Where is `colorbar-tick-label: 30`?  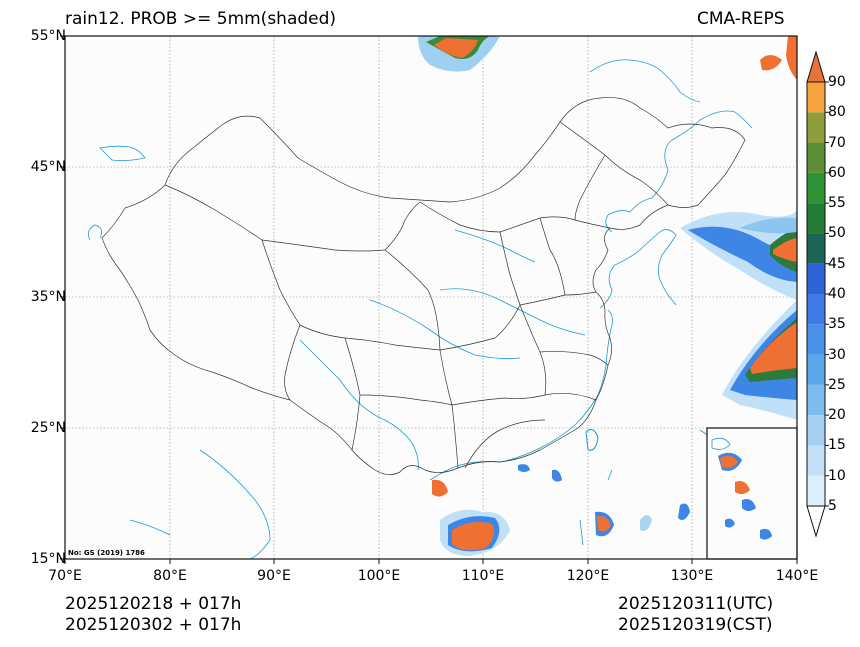 colorbar-tick-label: 30 is located at coordinates (837, 354).